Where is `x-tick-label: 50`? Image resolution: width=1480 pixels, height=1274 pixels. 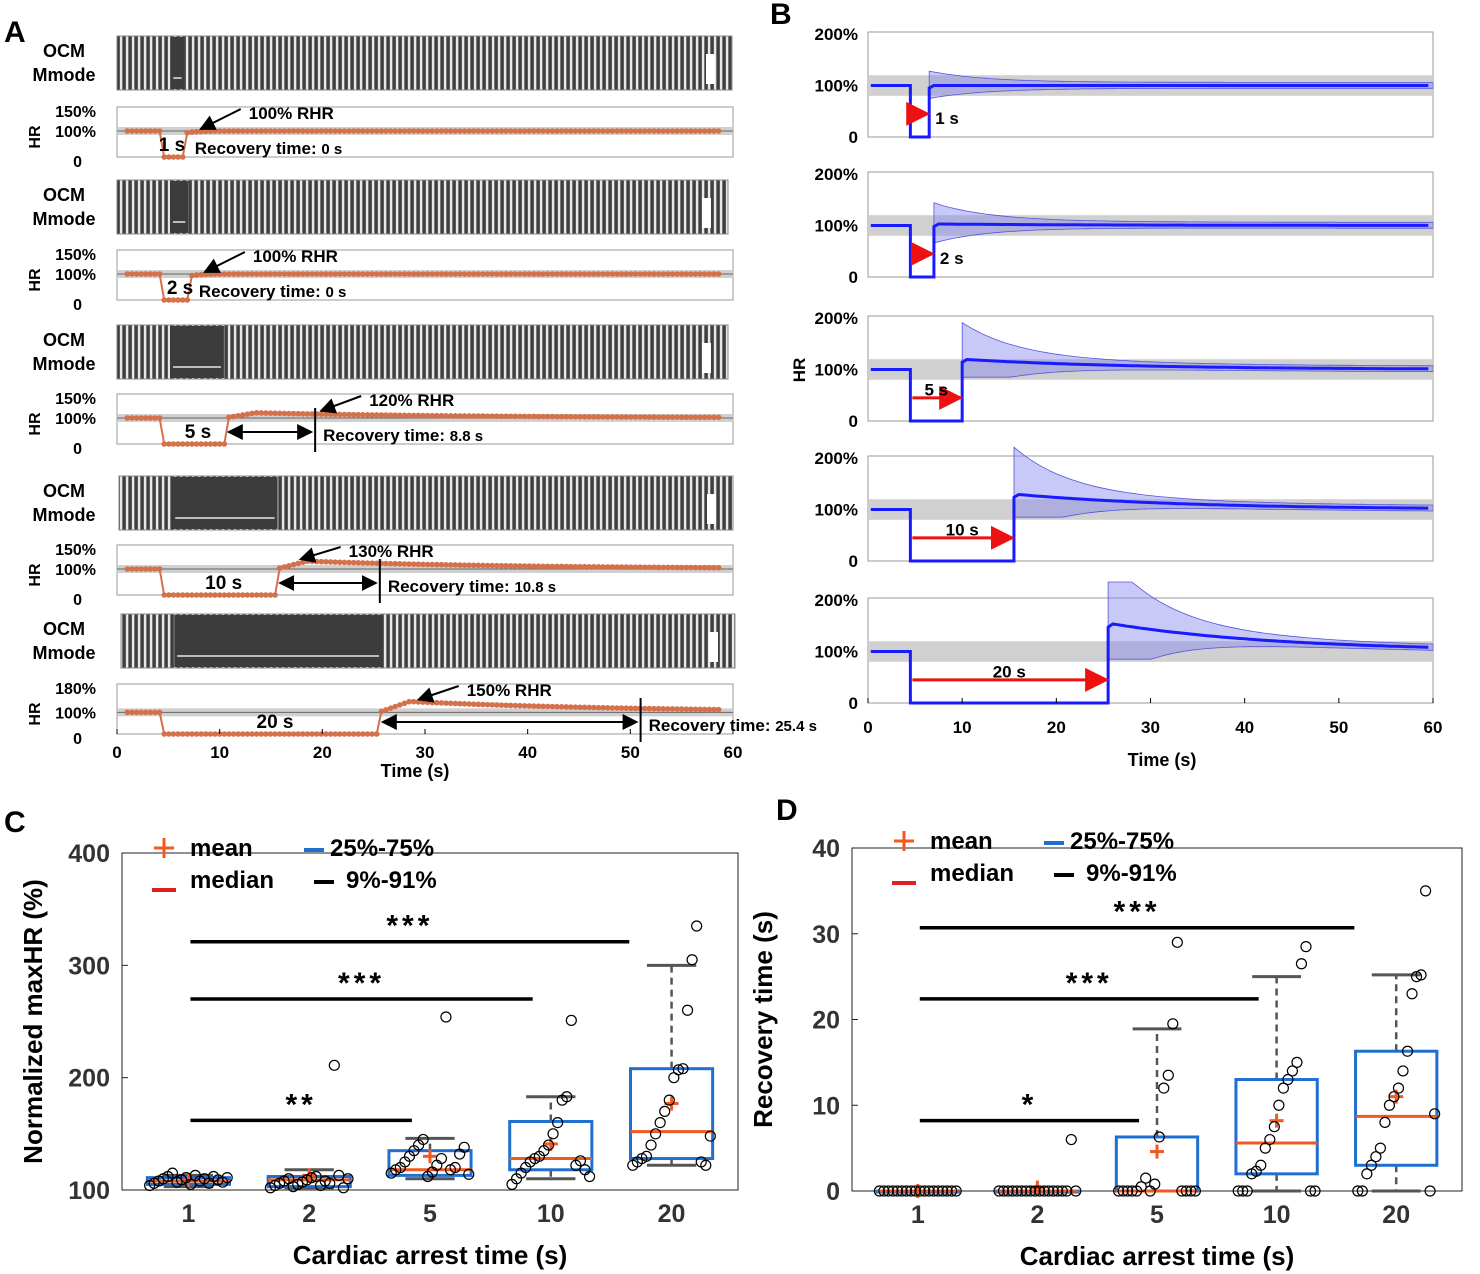 x-tick-label: 50 is located at coordinates (630, 752).